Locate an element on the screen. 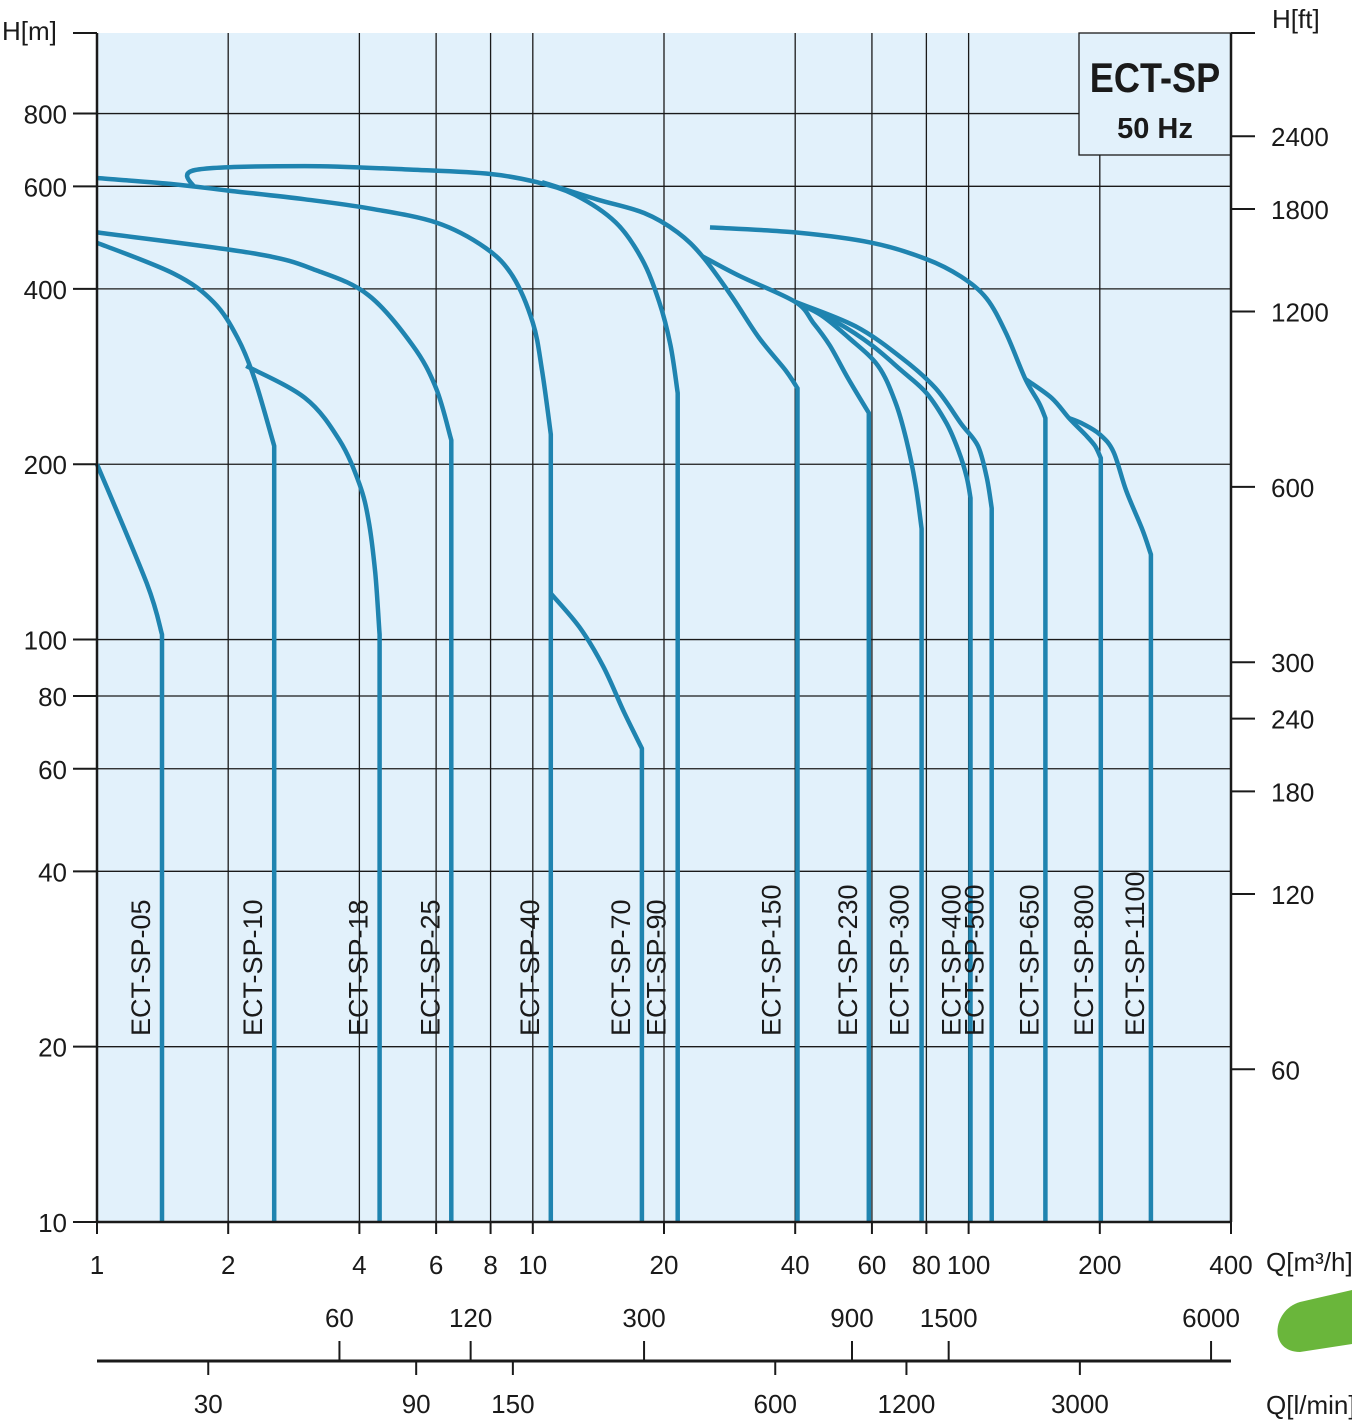 The height and width of the screenshot is (1422, 1352). x-tick-label: 400 is located at coordinates (1230, 1265).